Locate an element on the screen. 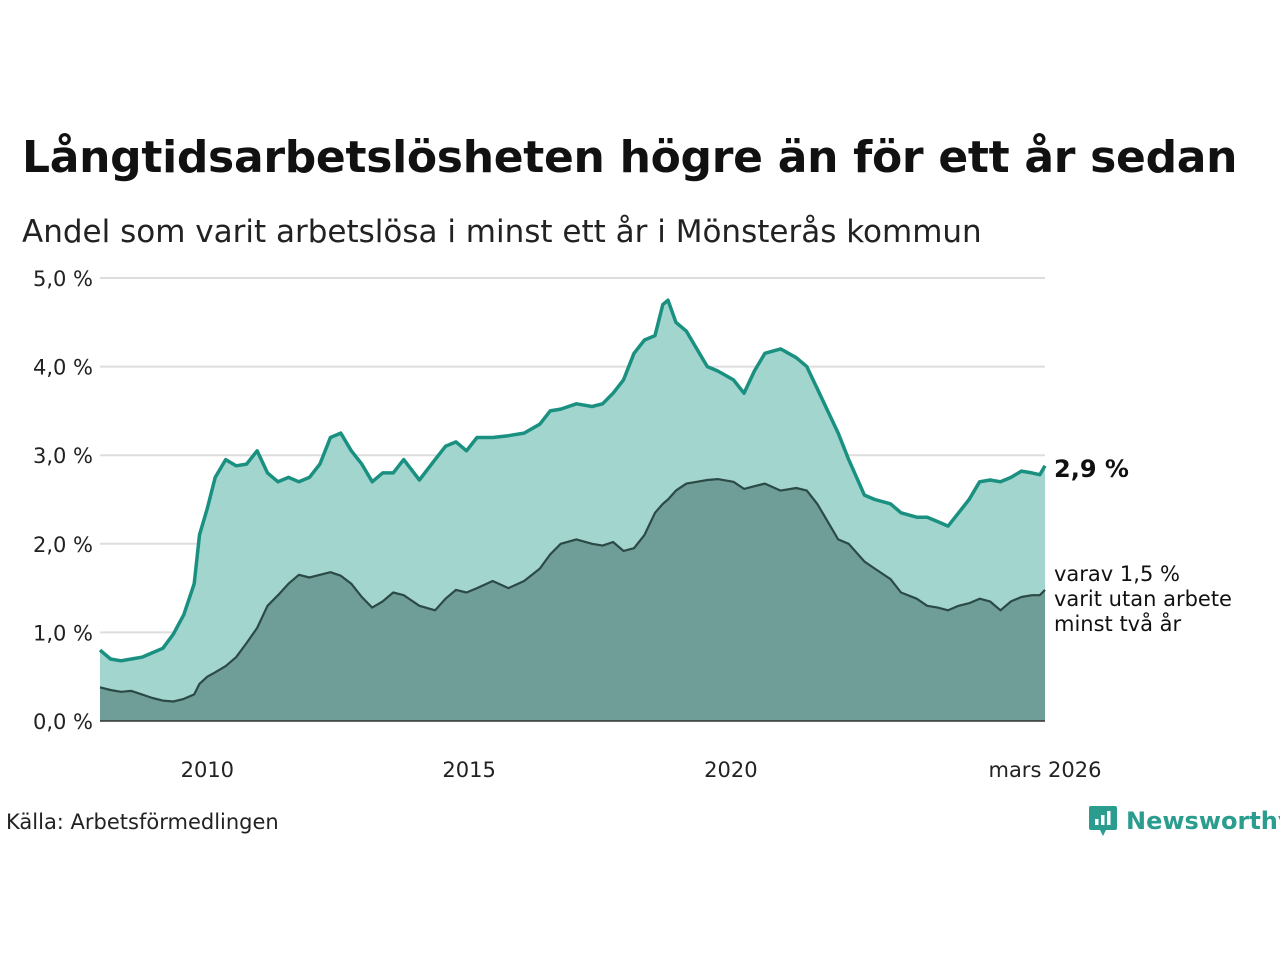  y-tick-label: 1,0 % is located at coordinates (63, 633).